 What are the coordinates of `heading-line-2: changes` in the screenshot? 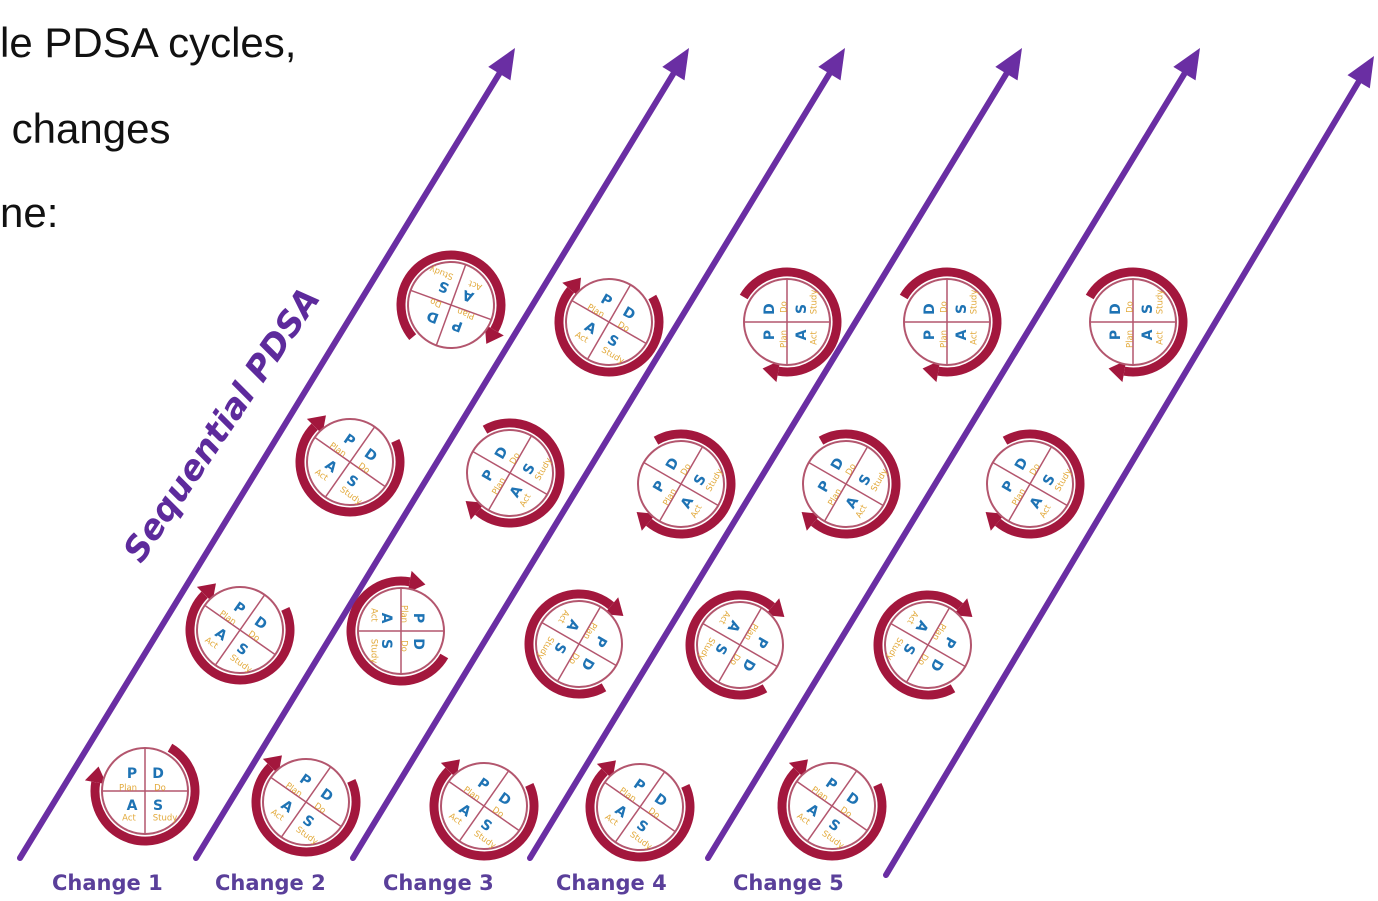 It's located at (85, 128).